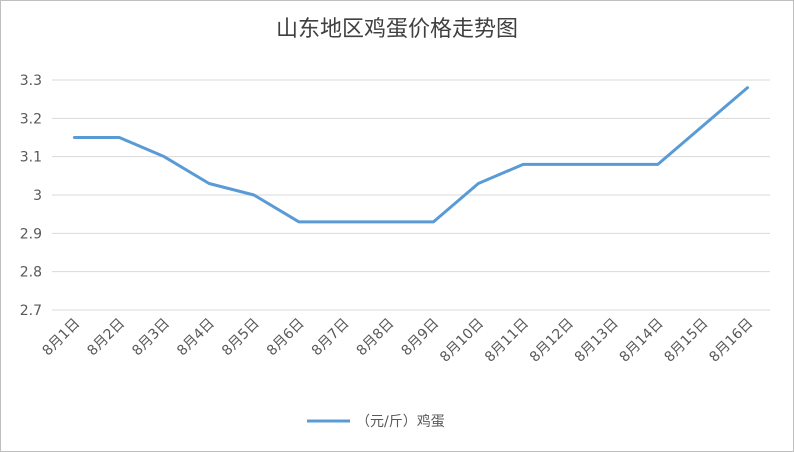 The image size is (794, 452). What do you see at coordinates (31, 311) in the screenshot?
I see `y-tick-label: 2.7` at bounding box center [31, 311].